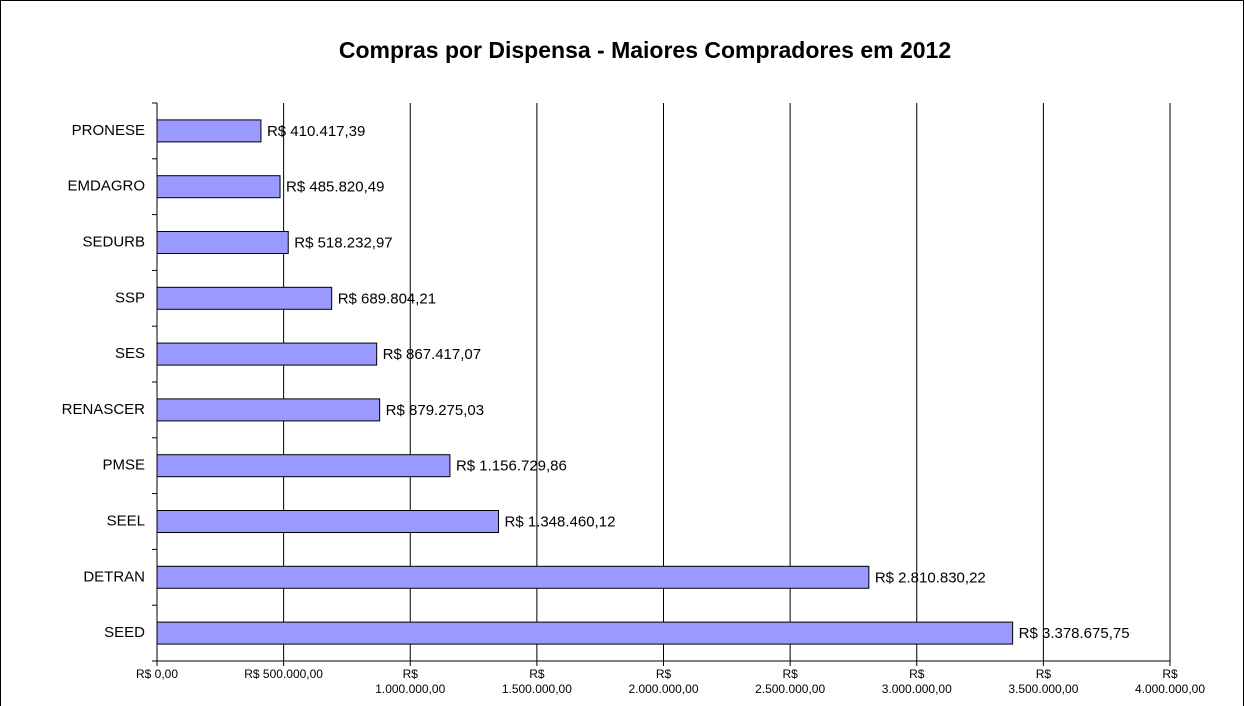 This screenshot has width=1245, height=706. I want to click on x-tick-label-line: 3.500.000,00, so click(1043, 689).